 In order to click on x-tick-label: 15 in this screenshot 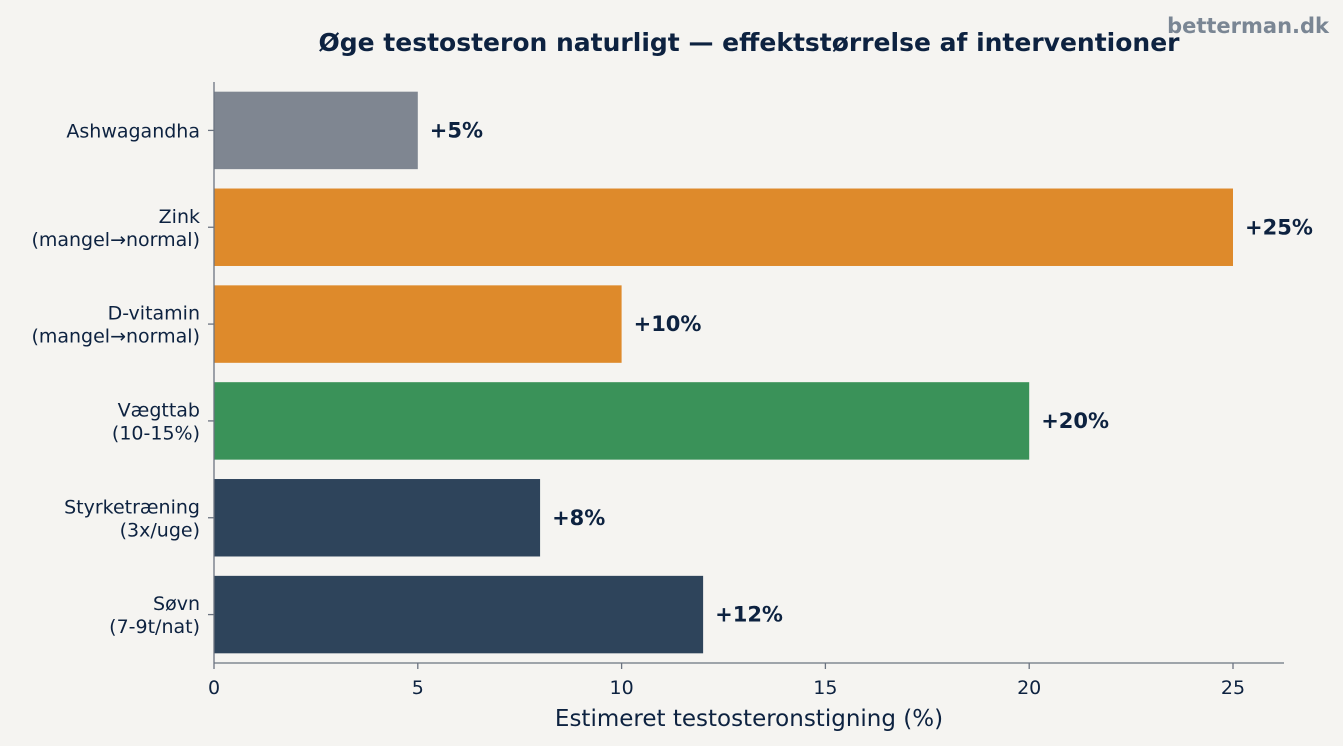, I will do `click(825, 688)`.